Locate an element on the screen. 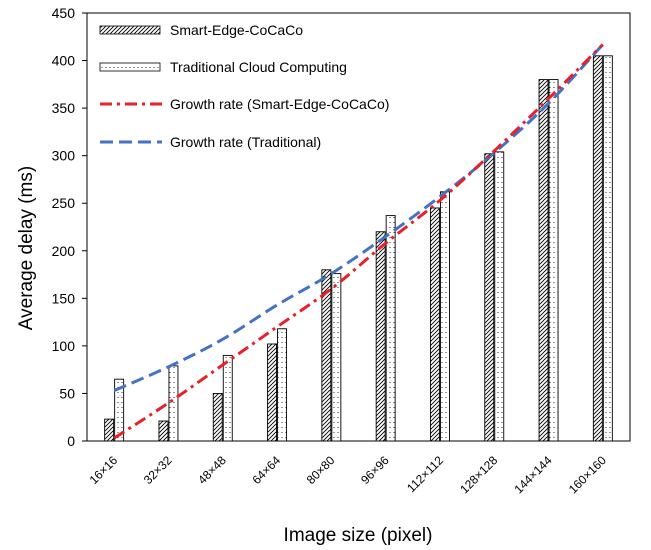 The image size is (651, 550). x-tick-label: 144×144 is located at coordinates (532, 474).